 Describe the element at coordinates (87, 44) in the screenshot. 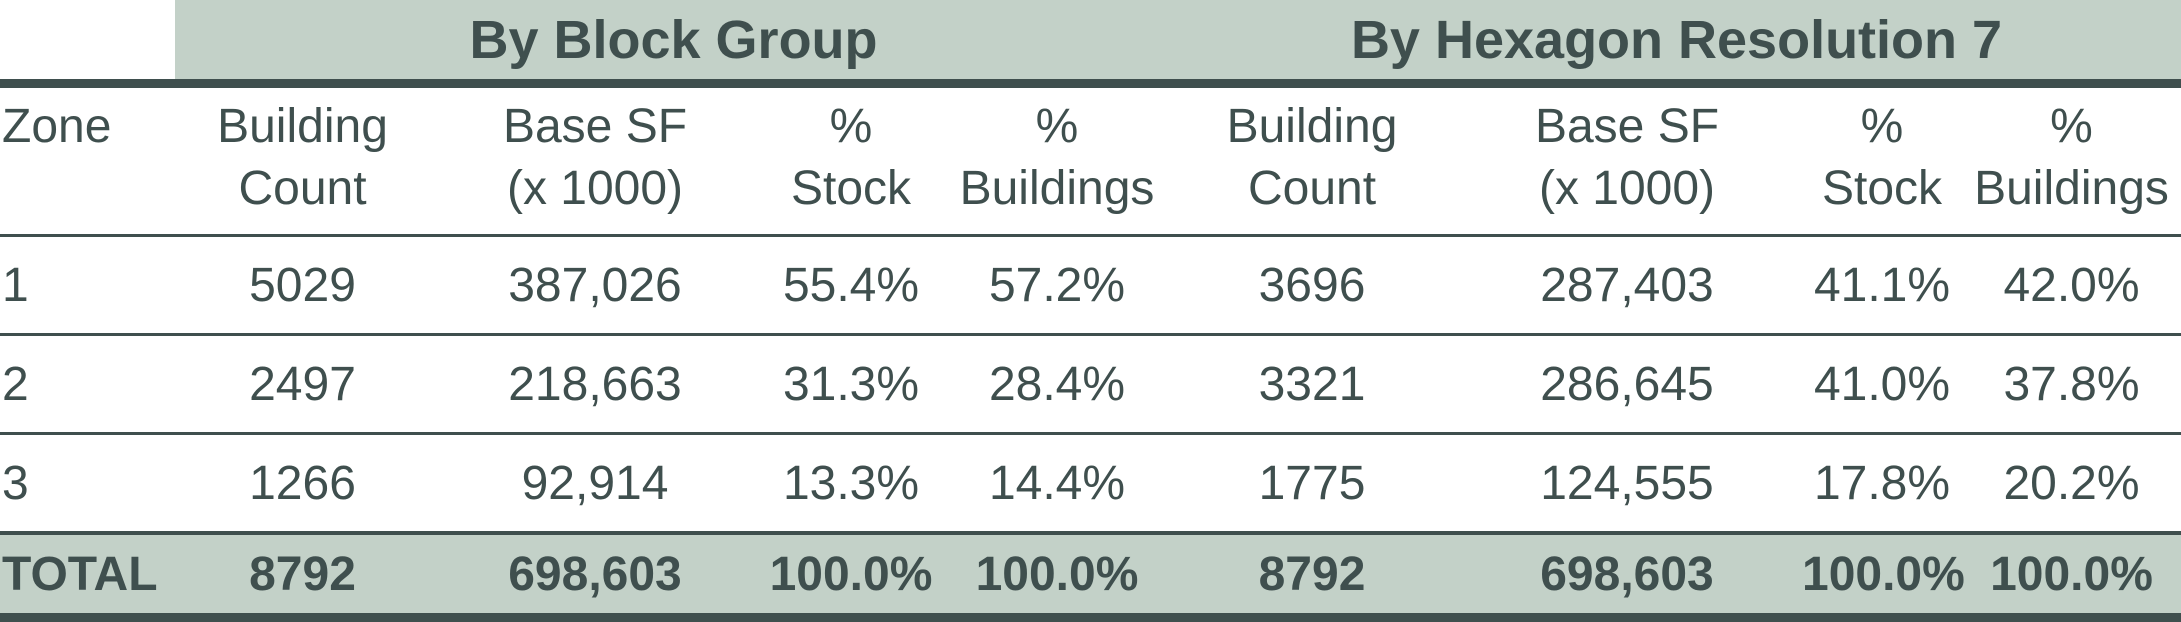

I see `corner-spacer` at that location.